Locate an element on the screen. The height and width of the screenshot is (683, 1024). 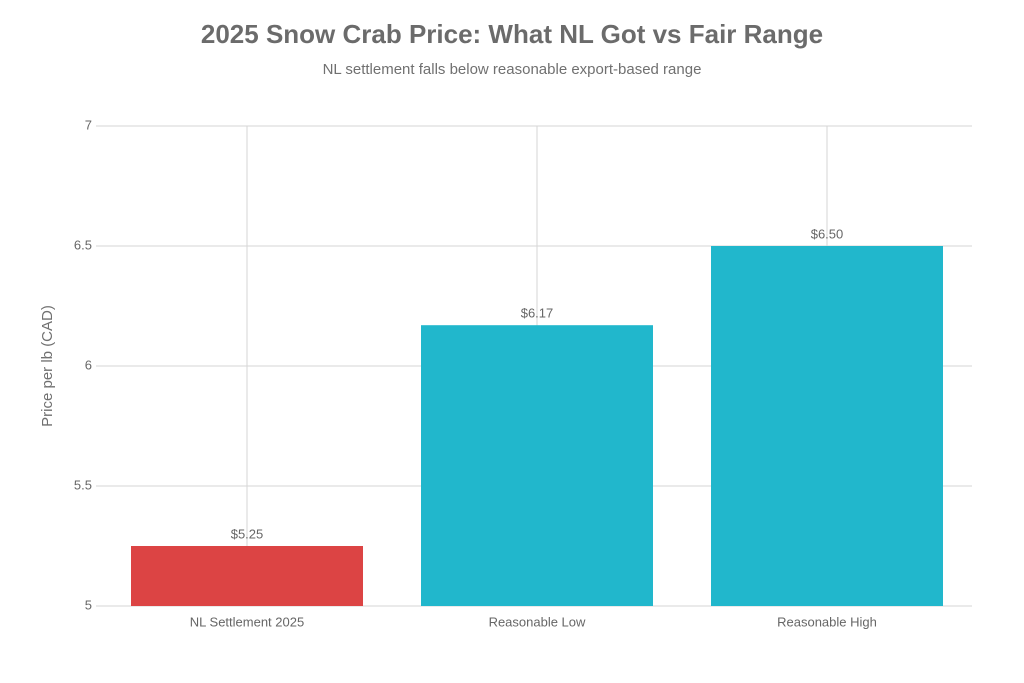
x-tick-label: NL Settlement 2025 is located at coordinates (247, 621).